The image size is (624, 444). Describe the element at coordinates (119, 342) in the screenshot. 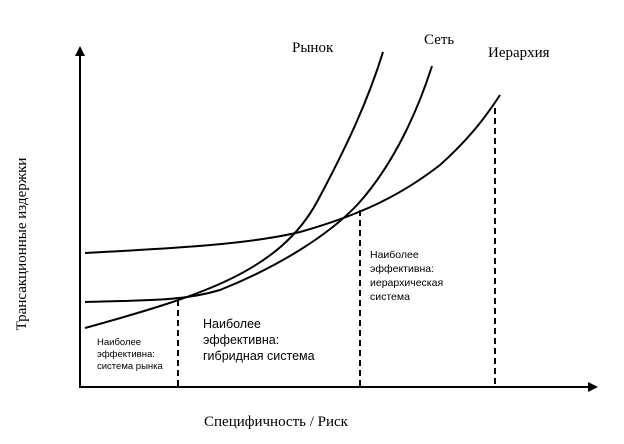

I see `region-market-line-1: Наиболее` at that location.